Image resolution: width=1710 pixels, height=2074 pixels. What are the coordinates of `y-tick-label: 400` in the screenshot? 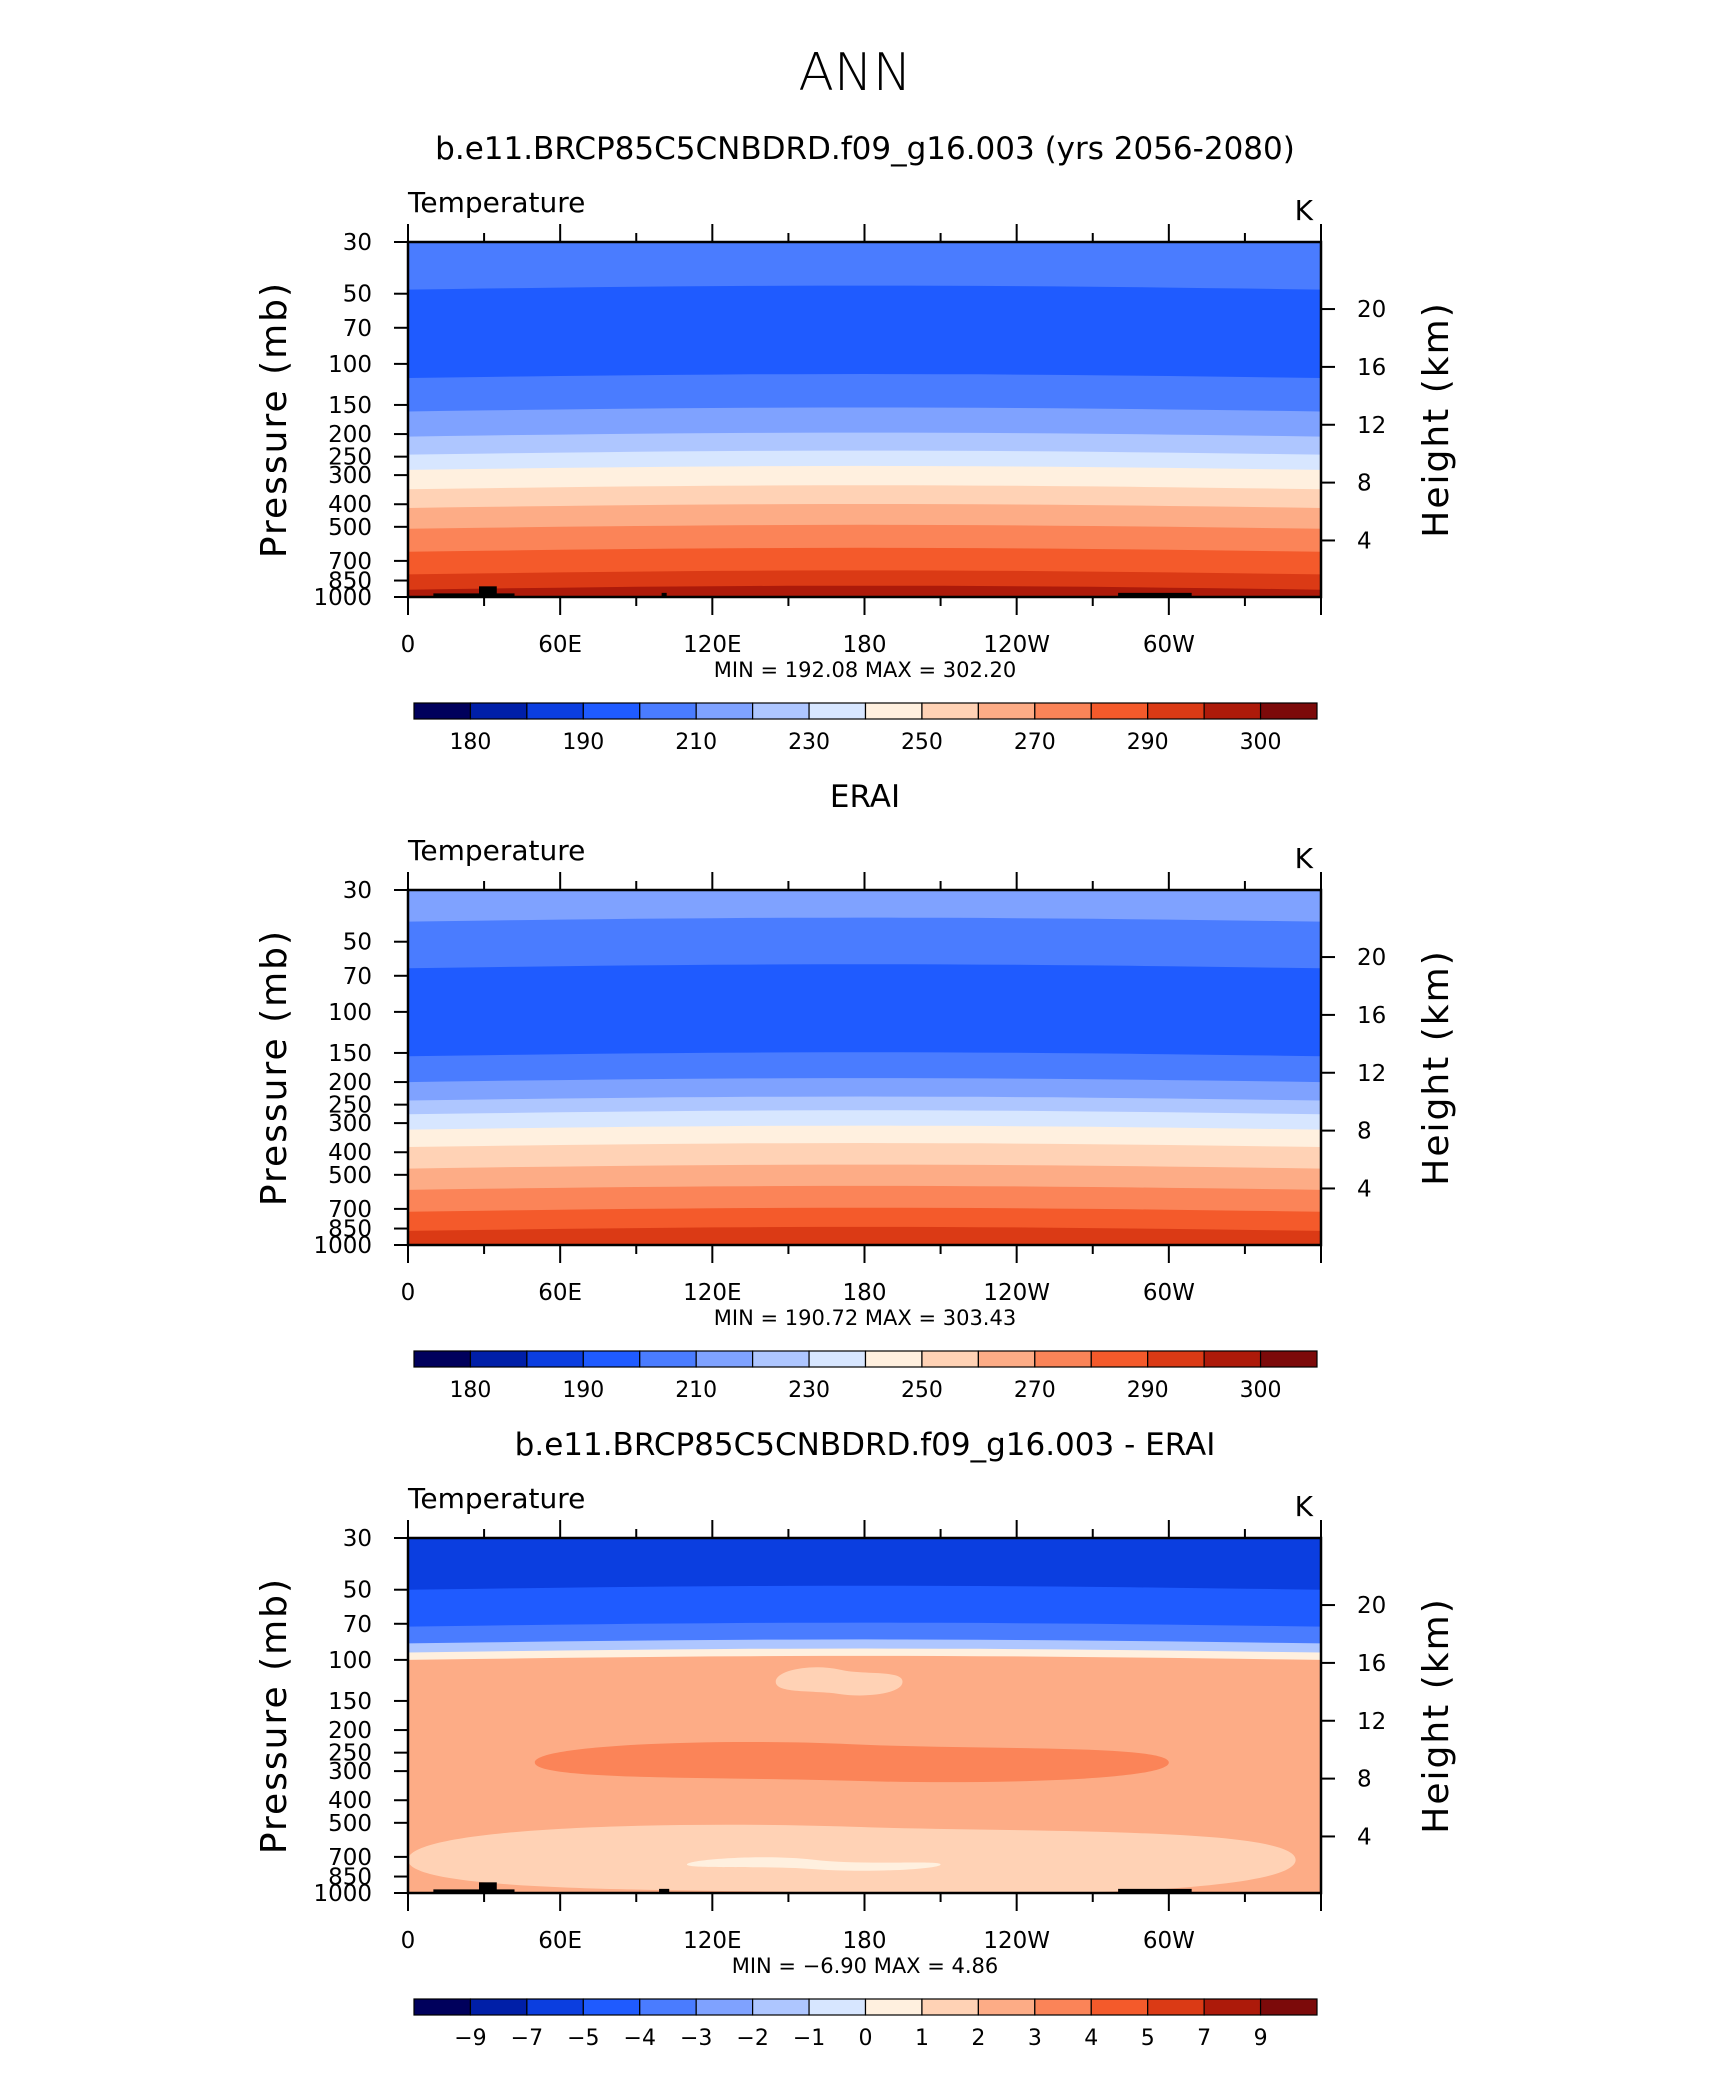 It's located at (350, 1801).